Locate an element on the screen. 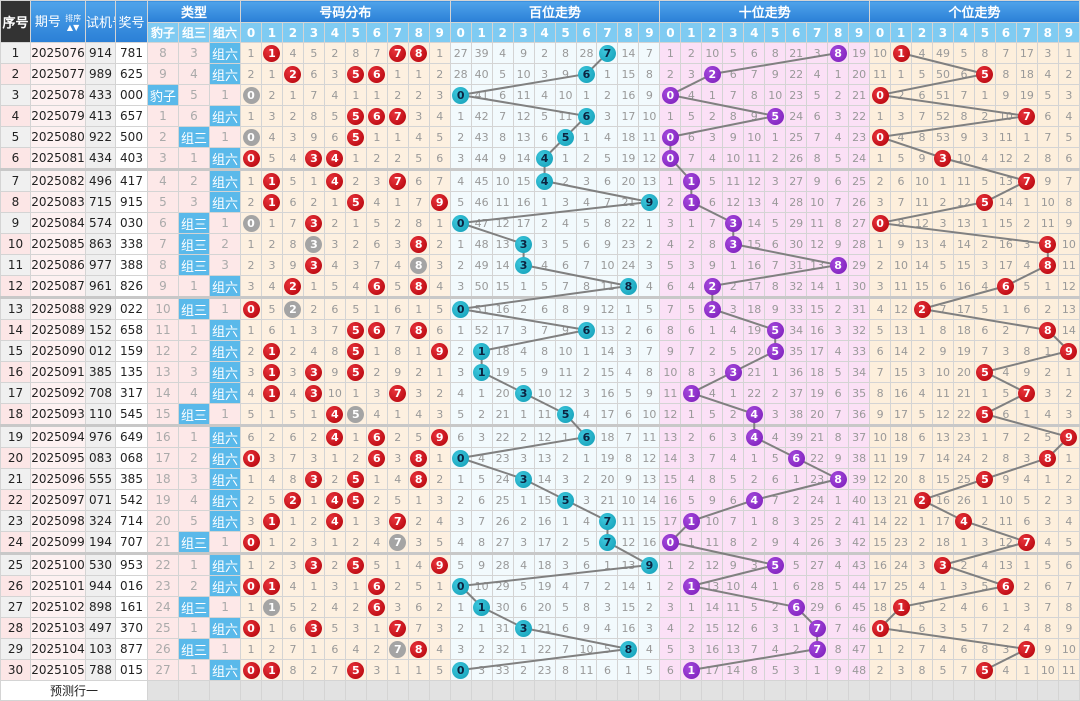  hundreds-cell: 15 is located at coordinates (628, 607).